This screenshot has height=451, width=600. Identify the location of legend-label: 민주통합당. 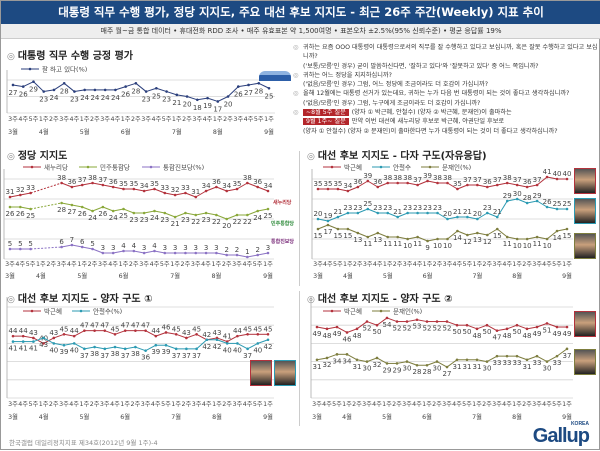
(115, 166).